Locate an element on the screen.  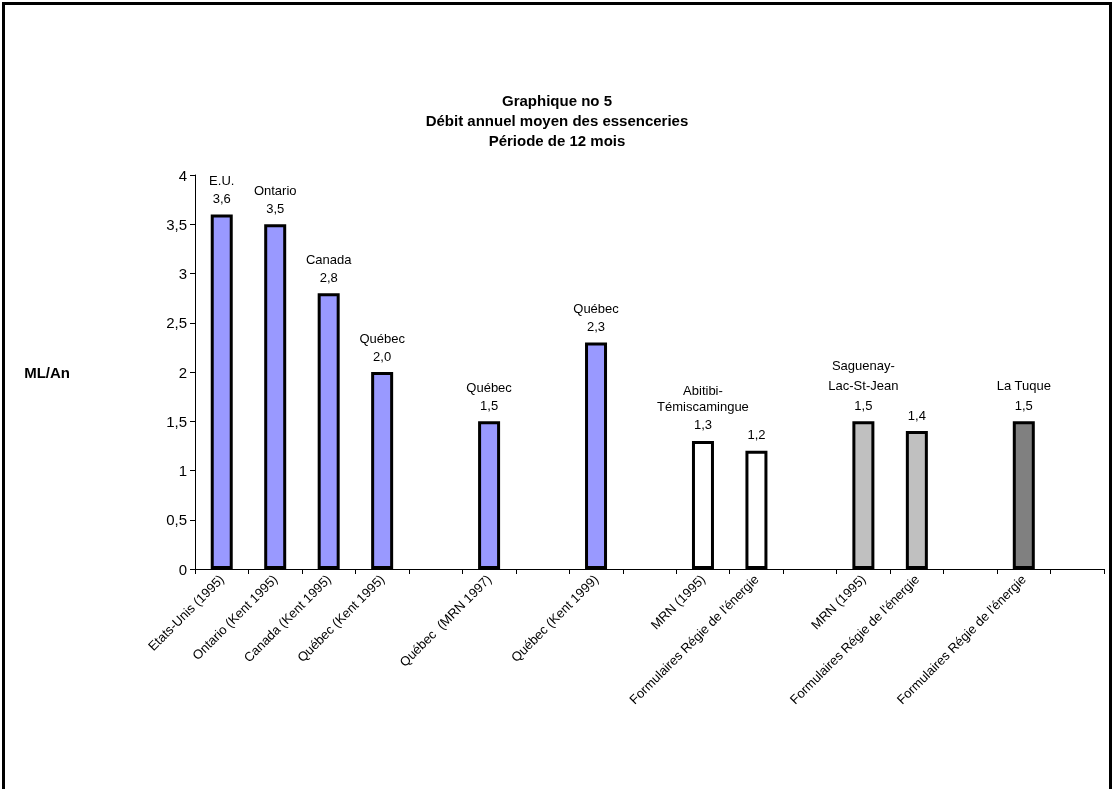
data-label: 1,2 is located at coordinates (756, 435).